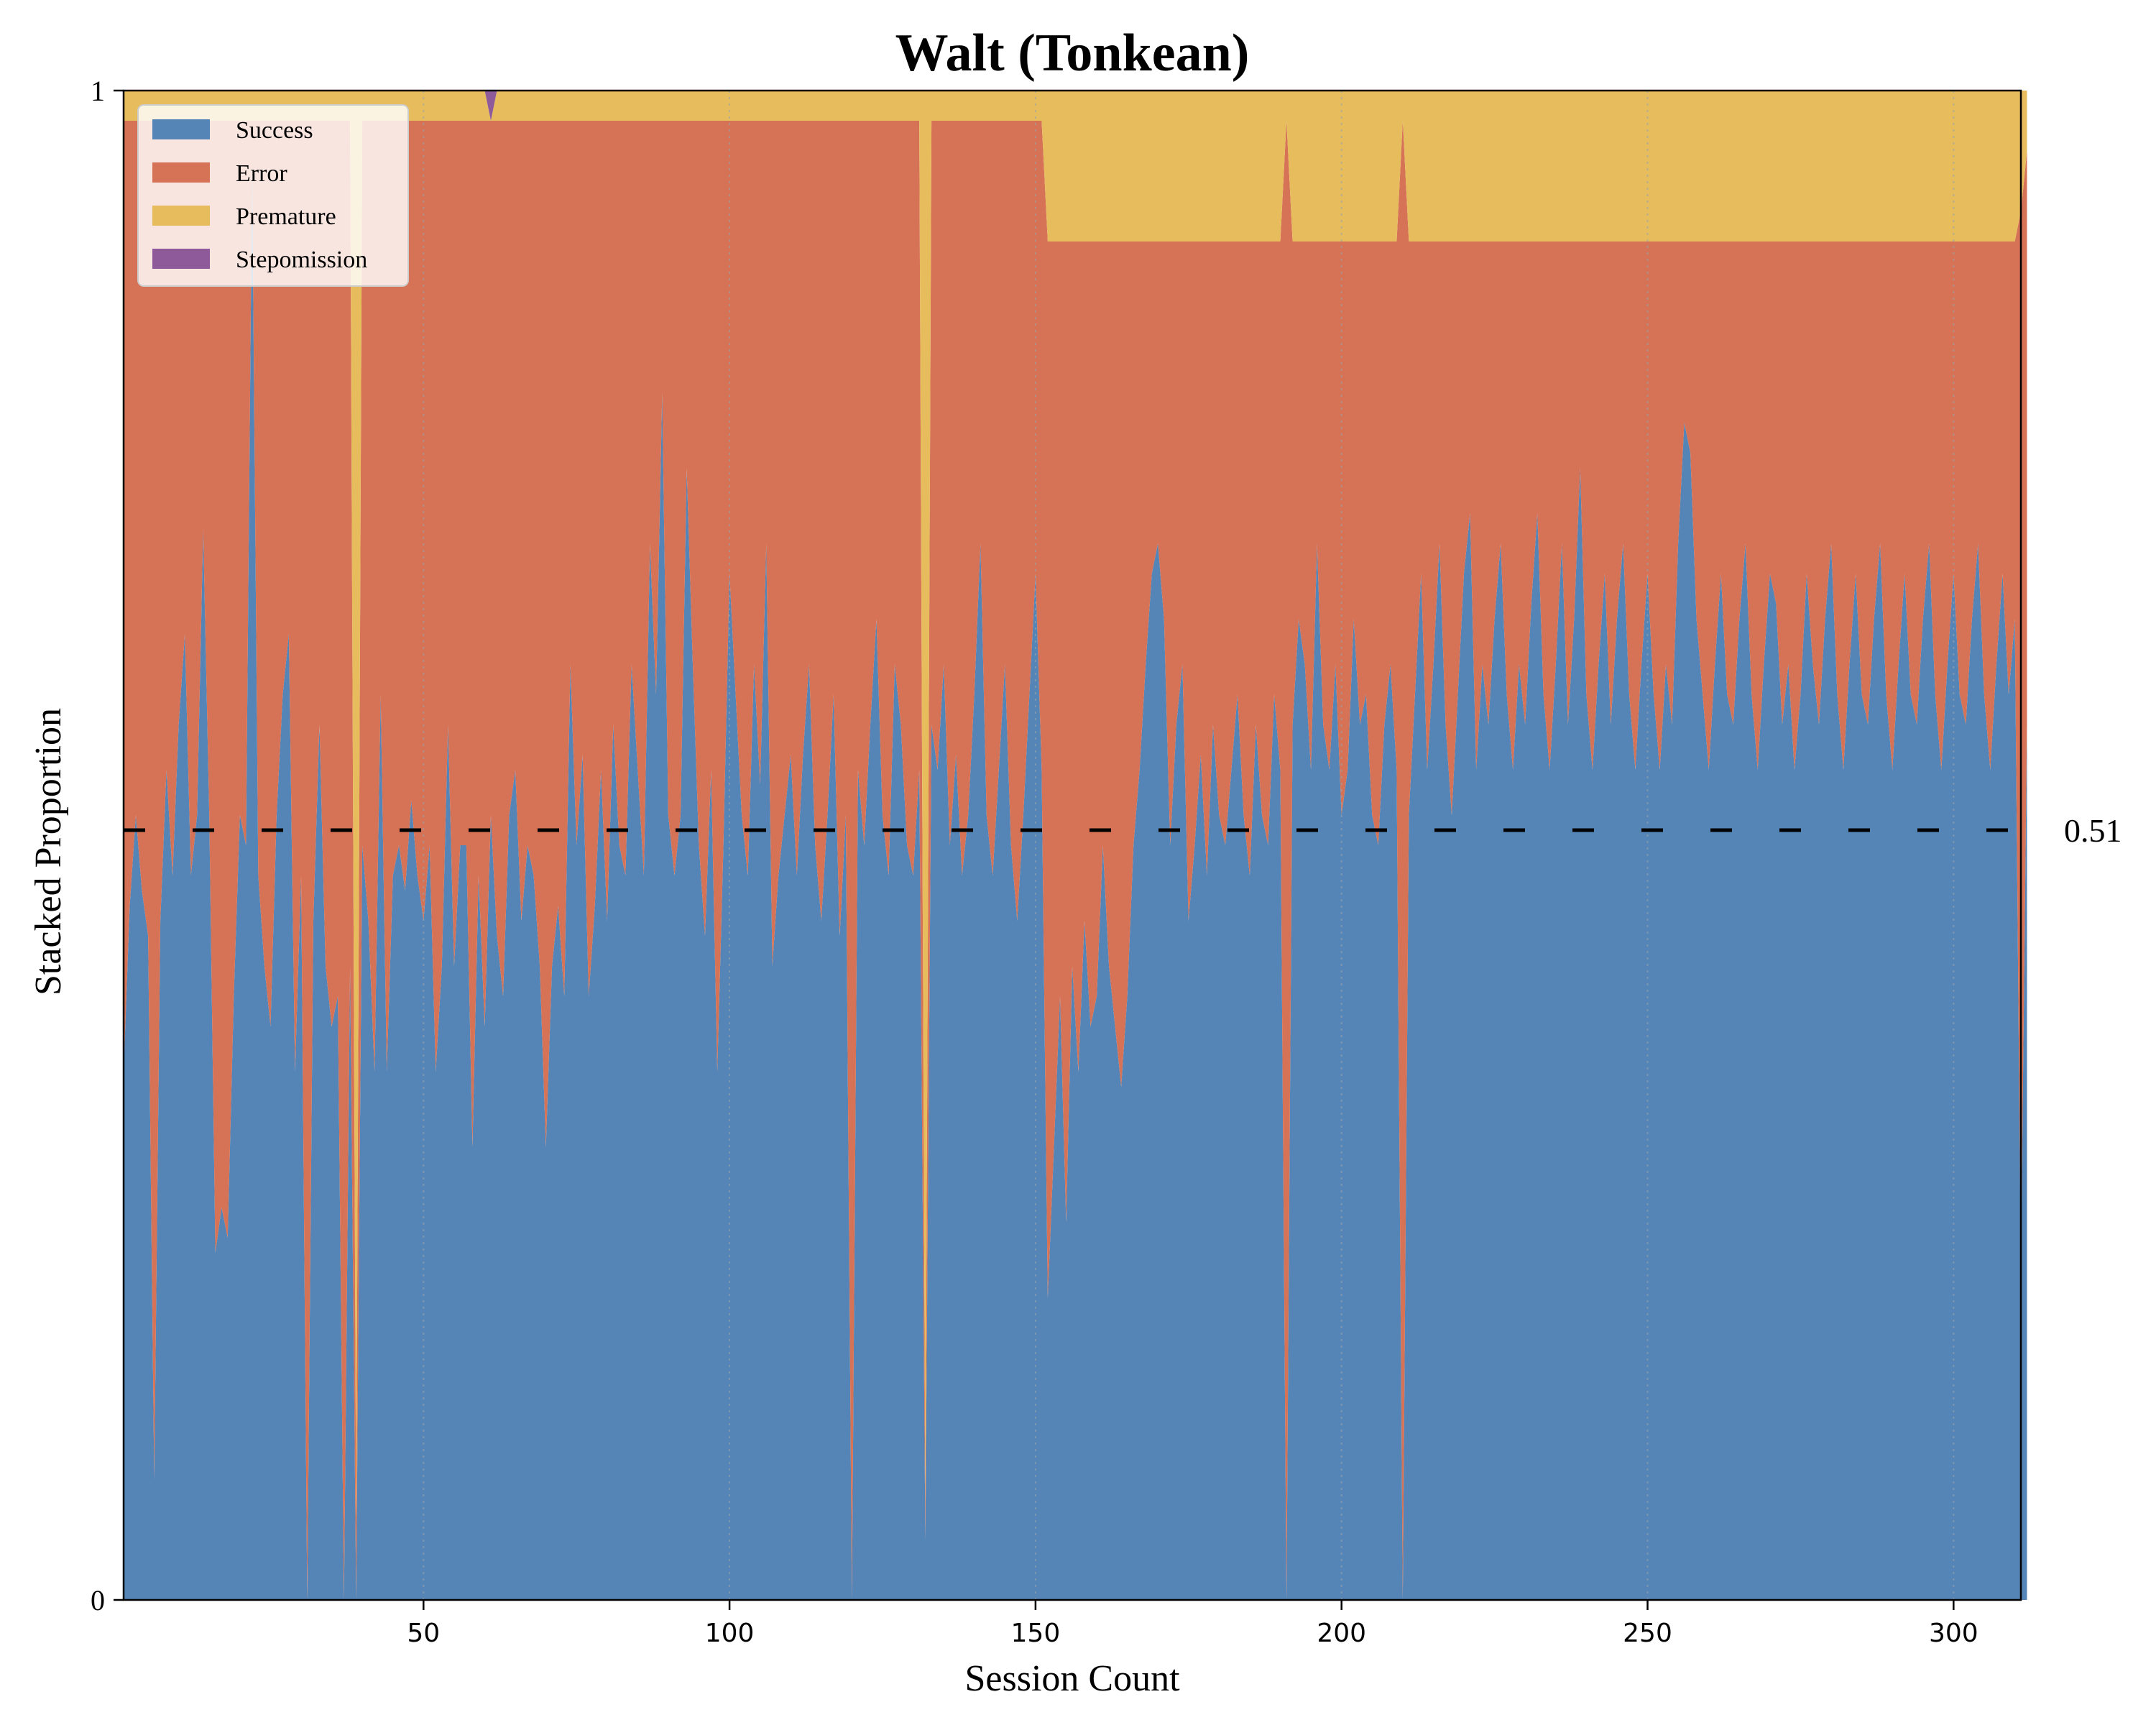  What do you see at coordinates (730, 1633) in the screenshot?
I see `x-tick-label-100: 100` at bounding box center [730, 1633].